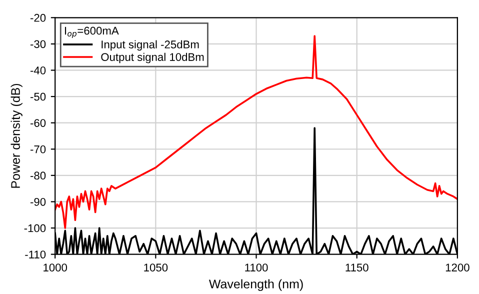 The width and height of the screenshot is (479, 294). What do you see at coordinates (38, 18) in the screenshot?
I see `y-tick-label: -20` at bounding box center [38, 18].